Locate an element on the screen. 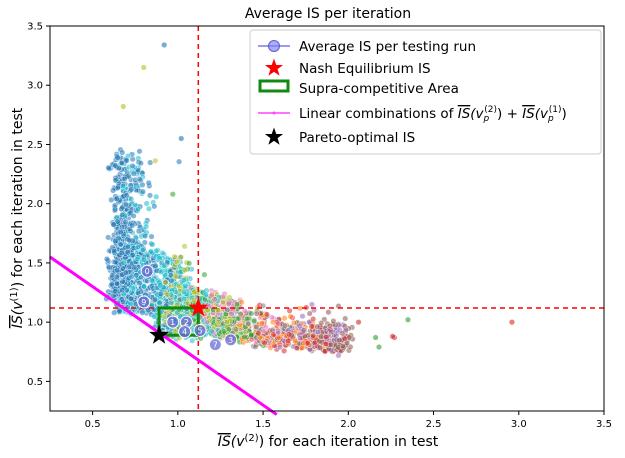 This screenshot has height=458, width=625. x-axis-label-is: IS is located at coordinates (224, 442).